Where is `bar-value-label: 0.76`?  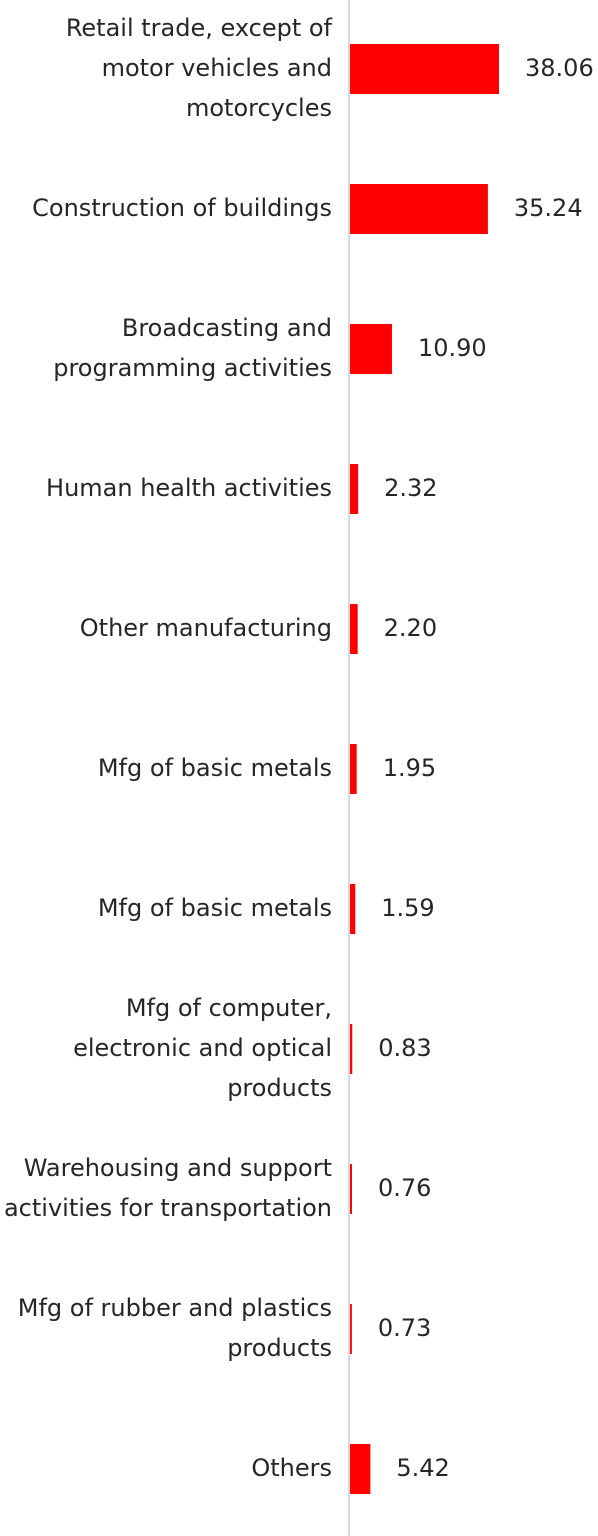
bar-value-label: 0.76 is located at coordinates (404, 1188).